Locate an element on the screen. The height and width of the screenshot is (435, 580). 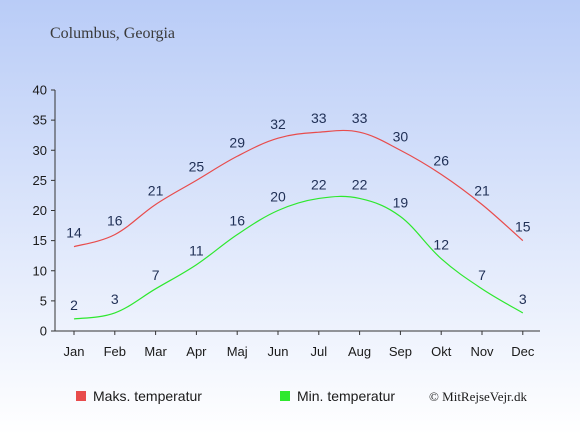
x-tick-label: Okt is located at coordinates (441, 351).